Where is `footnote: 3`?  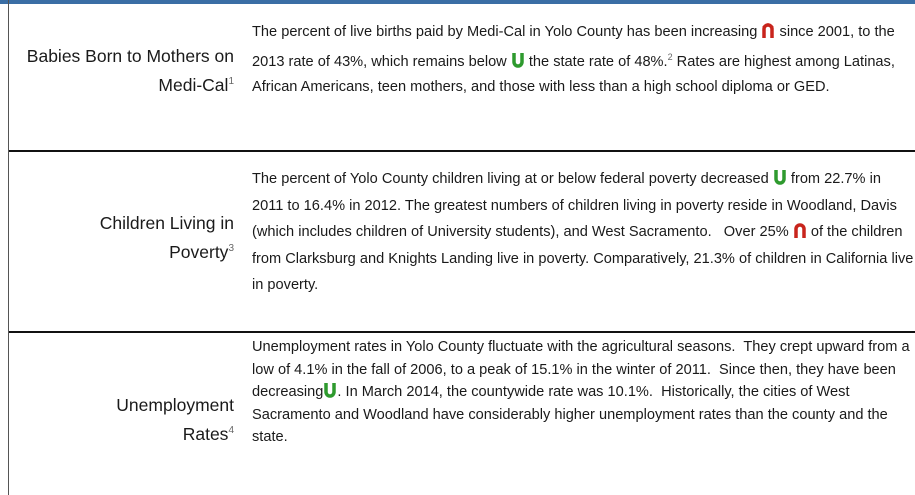
footnote: 3 is located at coordinates (231, 249).